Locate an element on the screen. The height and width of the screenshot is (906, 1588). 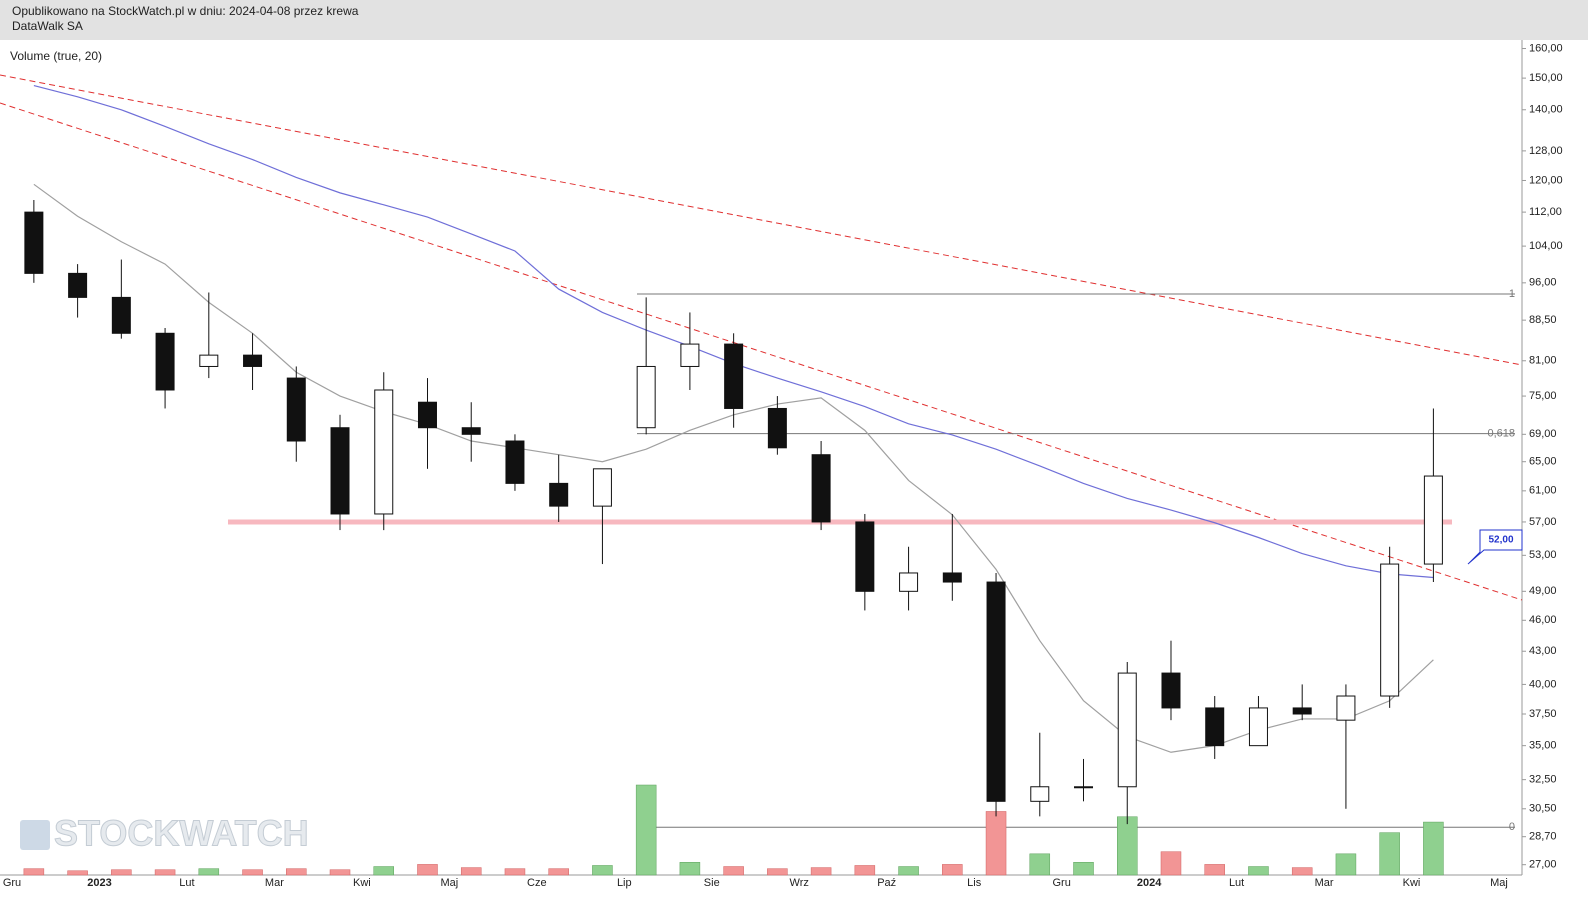
y-tick-label: 27,00 is located at coordinates (1543, 865).